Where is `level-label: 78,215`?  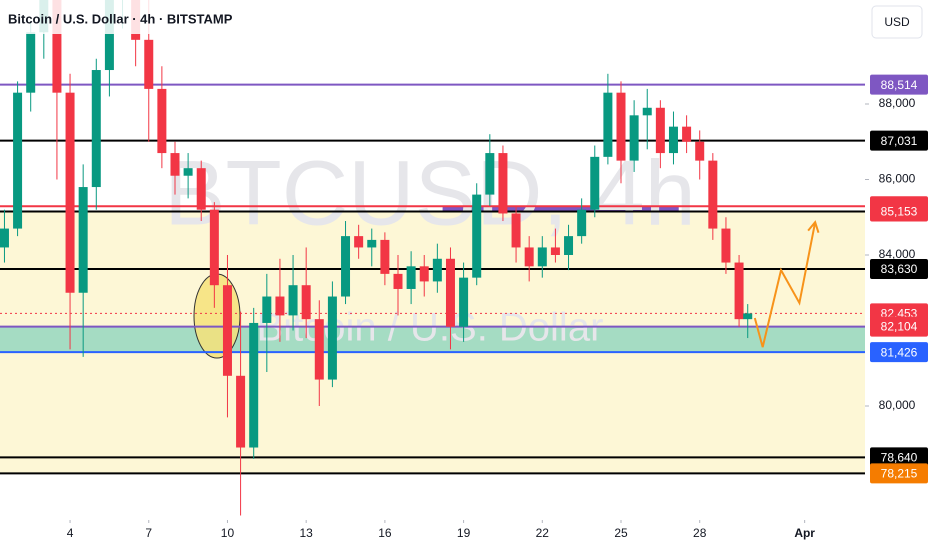
level-label: 78,215 is located at coordinates (899, 474).